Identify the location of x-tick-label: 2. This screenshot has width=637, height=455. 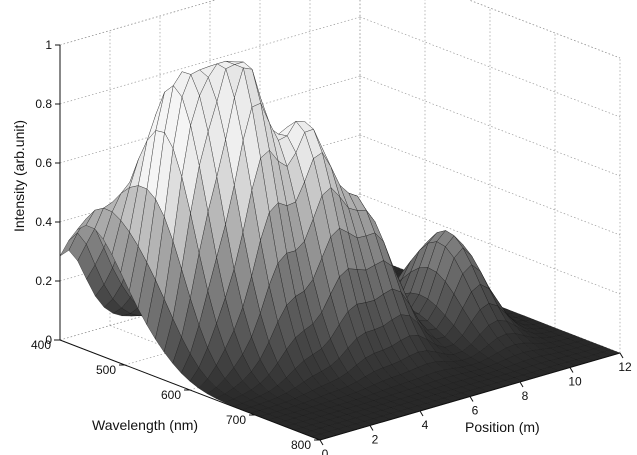
(375, 440).